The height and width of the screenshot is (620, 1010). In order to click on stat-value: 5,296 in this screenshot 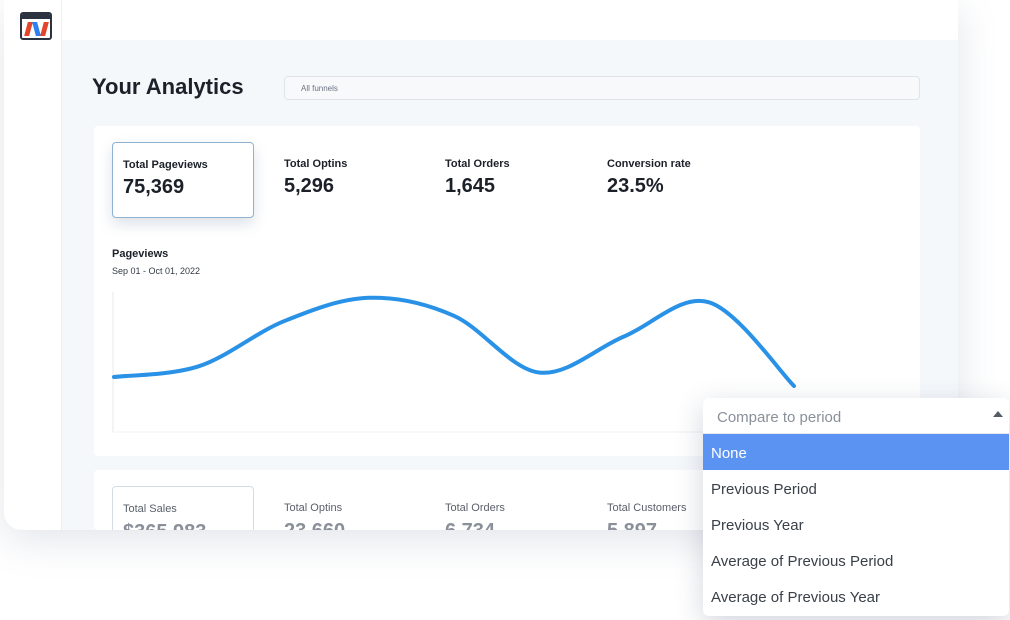, I will do `click(309, 186)`.